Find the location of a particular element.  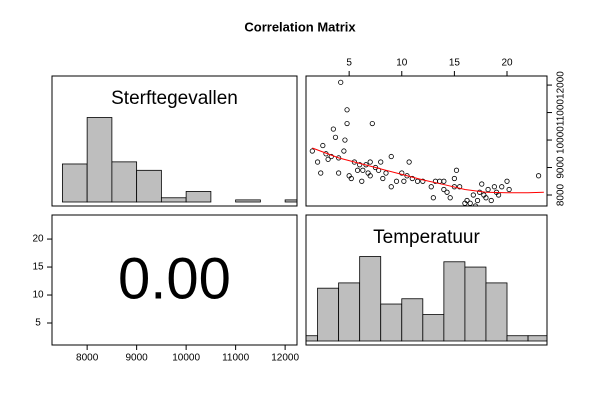

tick-label: 9000 is located at coordinates (561, 167).